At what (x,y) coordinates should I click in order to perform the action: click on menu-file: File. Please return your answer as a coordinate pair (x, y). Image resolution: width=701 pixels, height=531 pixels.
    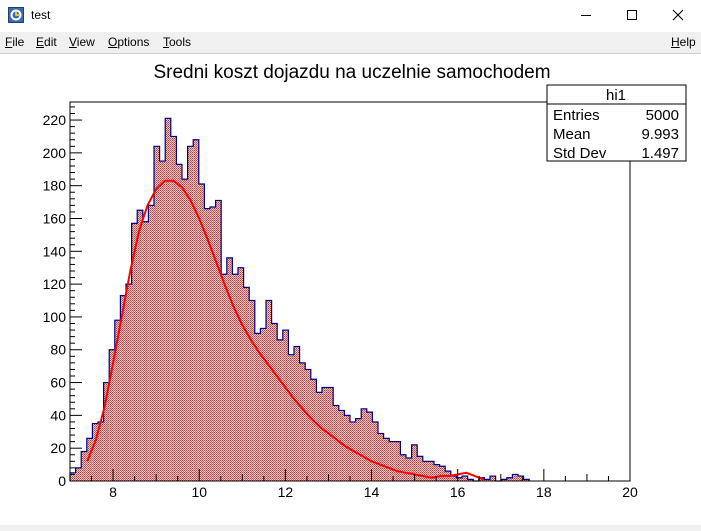
    Looking at the image, I should click on (14, 42).